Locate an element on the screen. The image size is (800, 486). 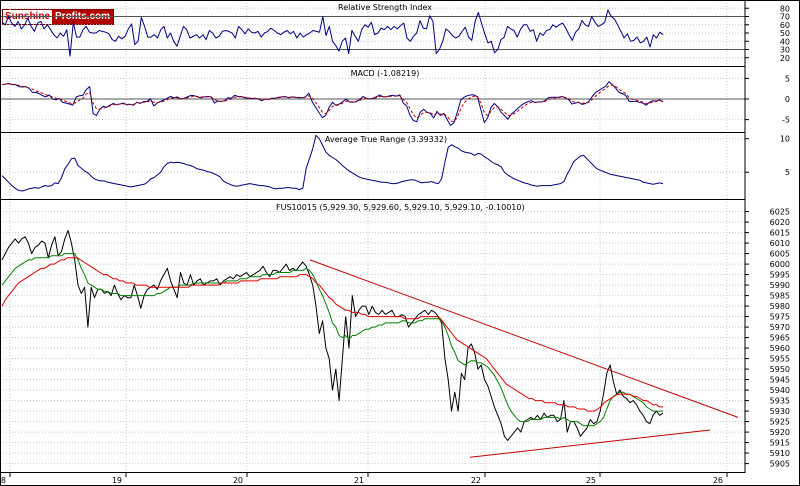
x-tick-label: 25 is located at coordinates (591, 480).